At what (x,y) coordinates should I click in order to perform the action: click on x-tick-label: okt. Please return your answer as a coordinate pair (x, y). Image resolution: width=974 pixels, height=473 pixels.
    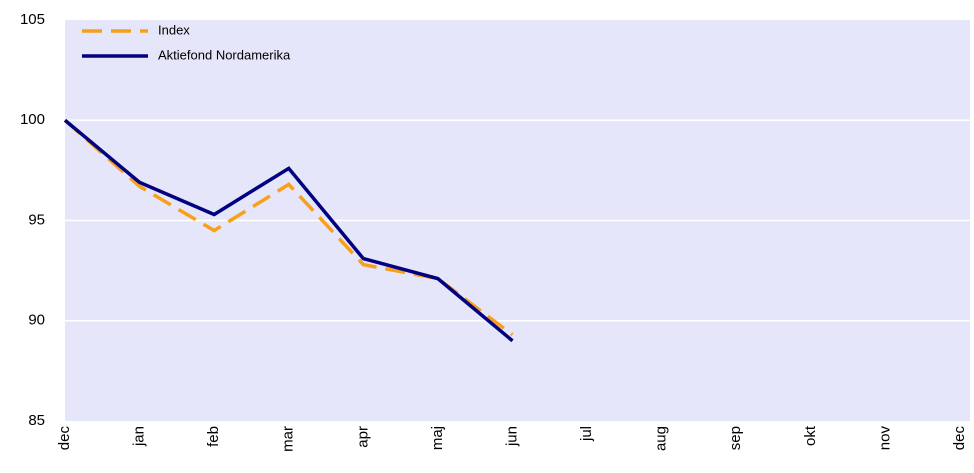
    Looking at the image, I should click on (810, 435).